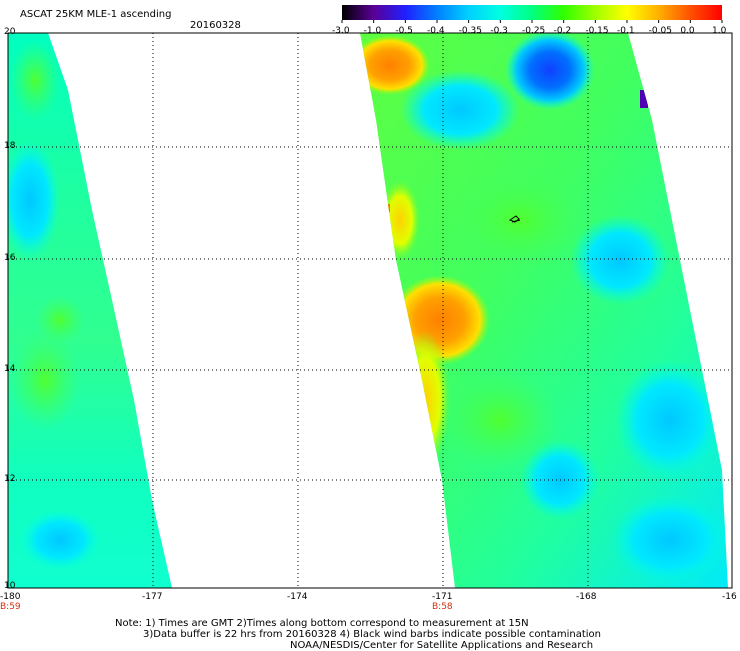 This screenshot has width=740, height=651. I want to click on lon-label-171: -171, so click(442, 597).